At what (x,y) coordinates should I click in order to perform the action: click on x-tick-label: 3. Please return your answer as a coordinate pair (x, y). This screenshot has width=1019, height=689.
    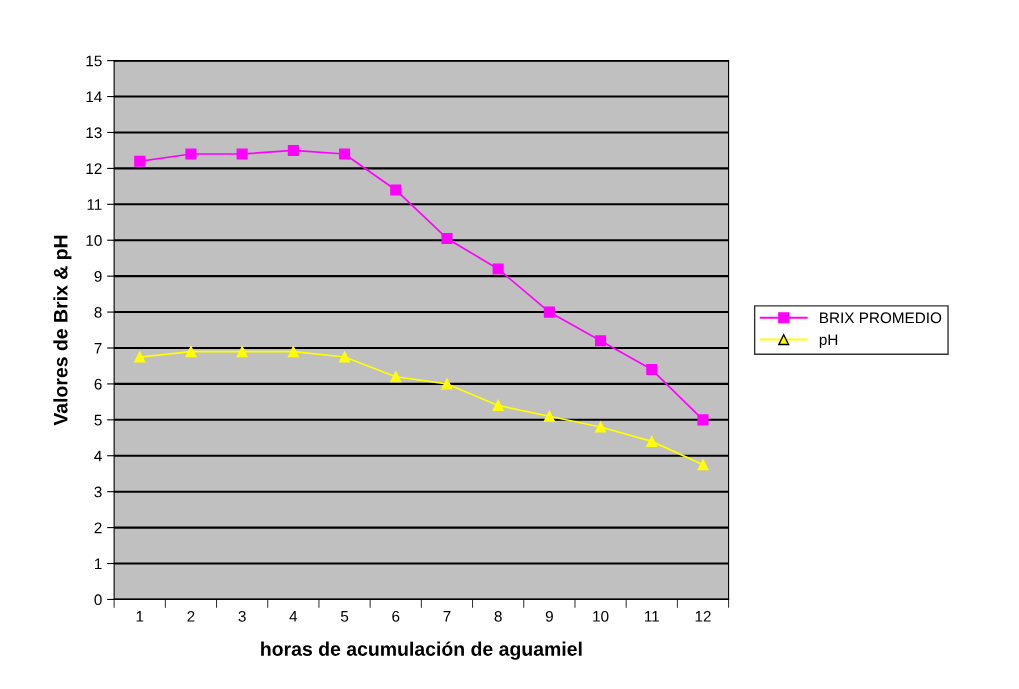
    Looking at the image, I should click on (242, 616).